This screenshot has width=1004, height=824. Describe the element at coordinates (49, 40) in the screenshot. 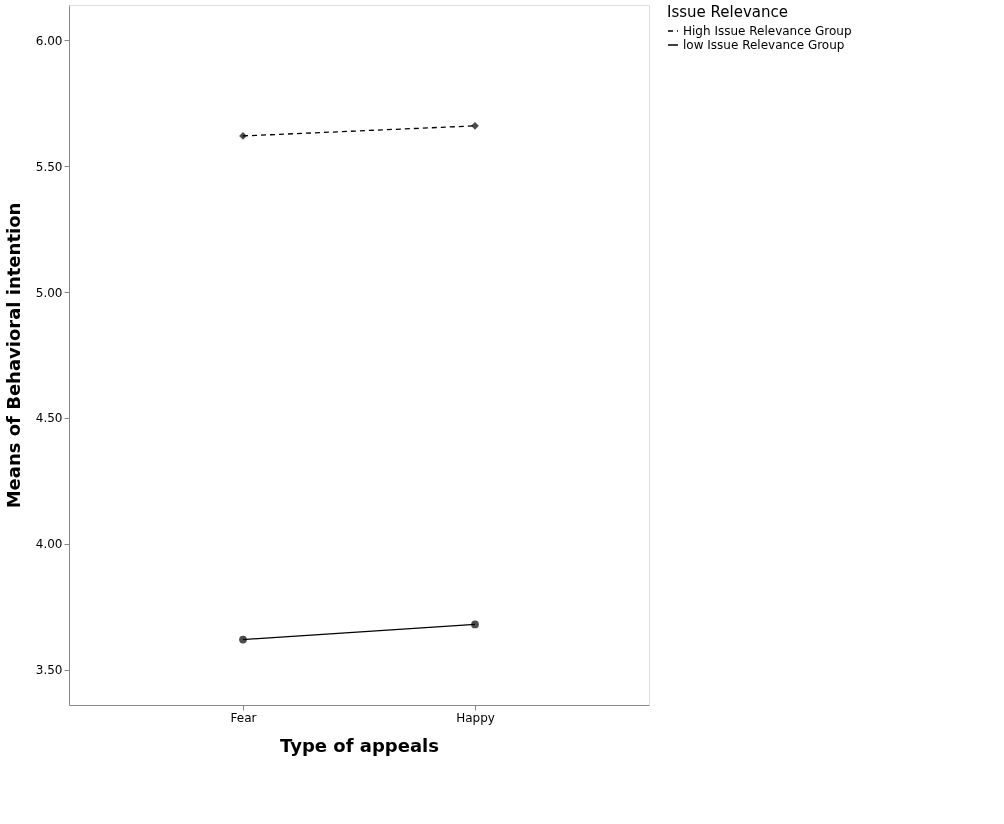

I see `y-tick-label: 6.00` at that location.